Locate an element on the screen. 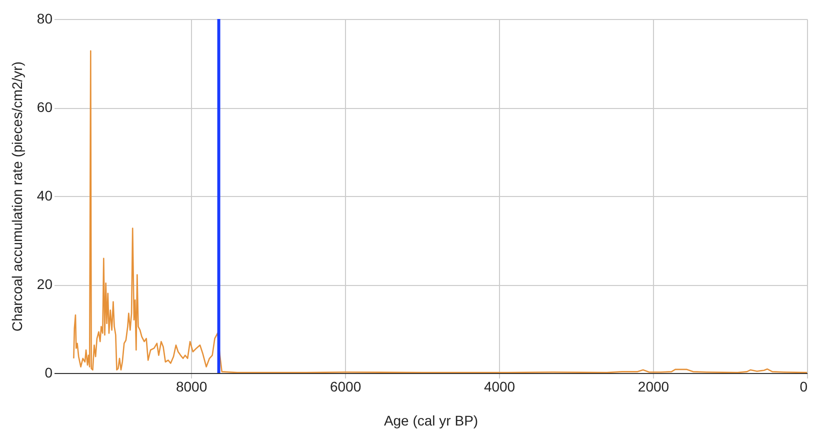 This screenshot has height=439, width=814. y-tick-label: 0 is located at coordinates (48, 372).